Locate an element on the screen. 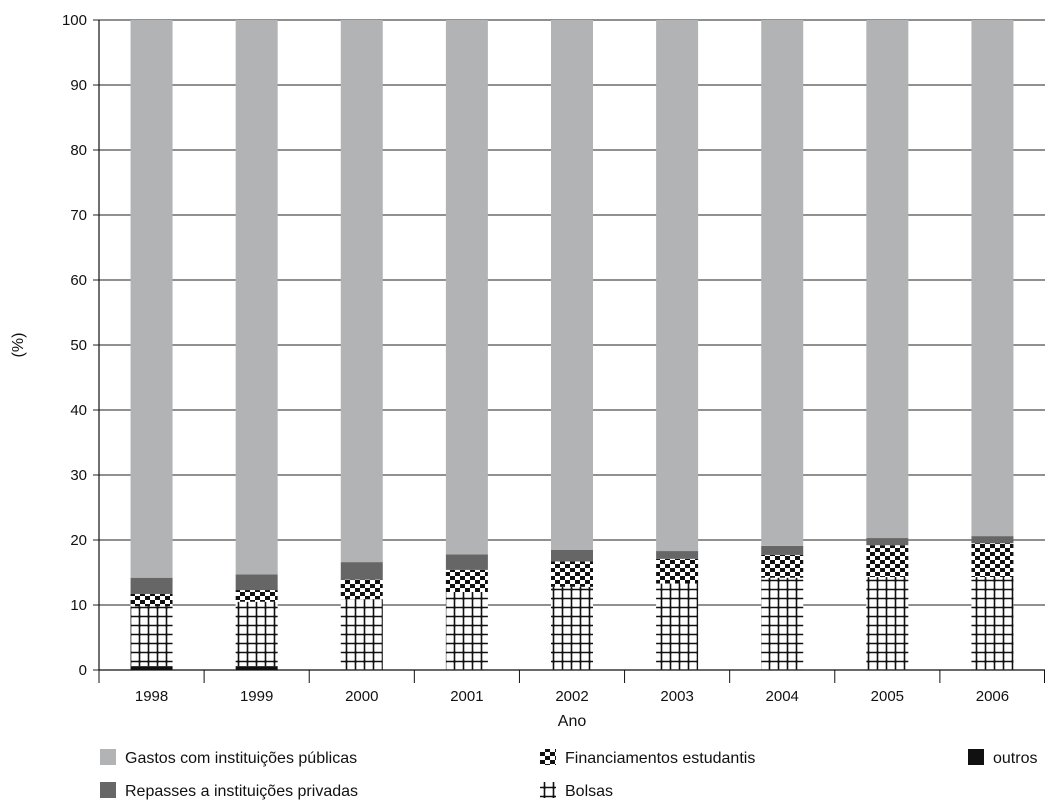 The image size is (1045, 810). bar-group-2005 is located at coordinates (887, 345).